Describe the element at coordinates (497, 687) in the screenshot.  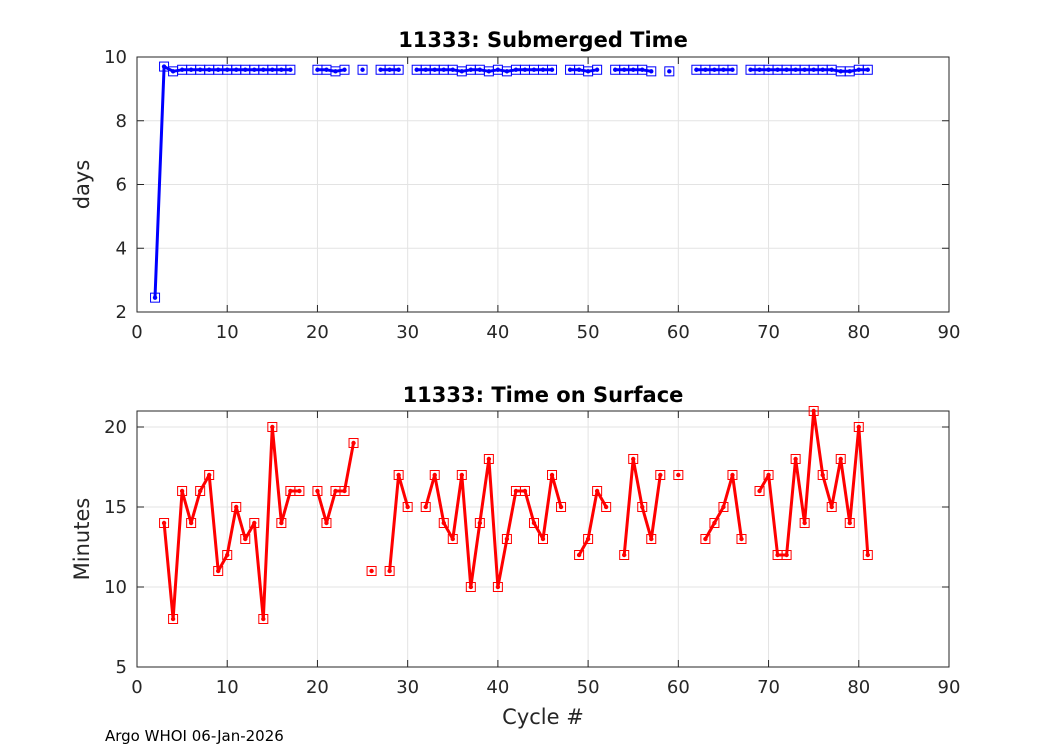
I see `x-tick-label: 40` at that location.